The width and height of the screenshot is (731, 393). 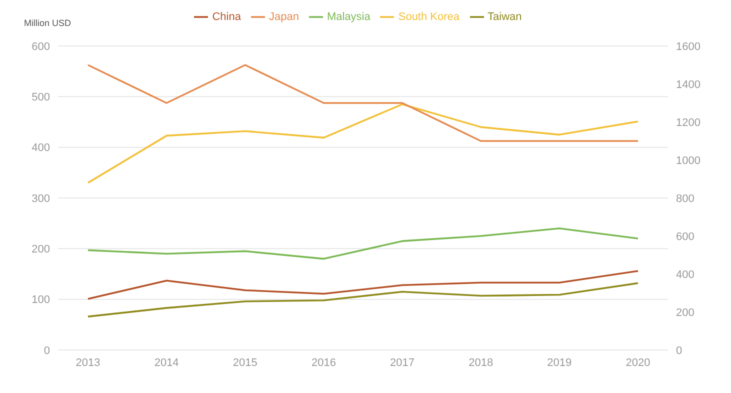 What do you see at coordinates (245, 362) in the screenshot?
I see `x-tick-label: 2015` at bounding box center [245, 362].